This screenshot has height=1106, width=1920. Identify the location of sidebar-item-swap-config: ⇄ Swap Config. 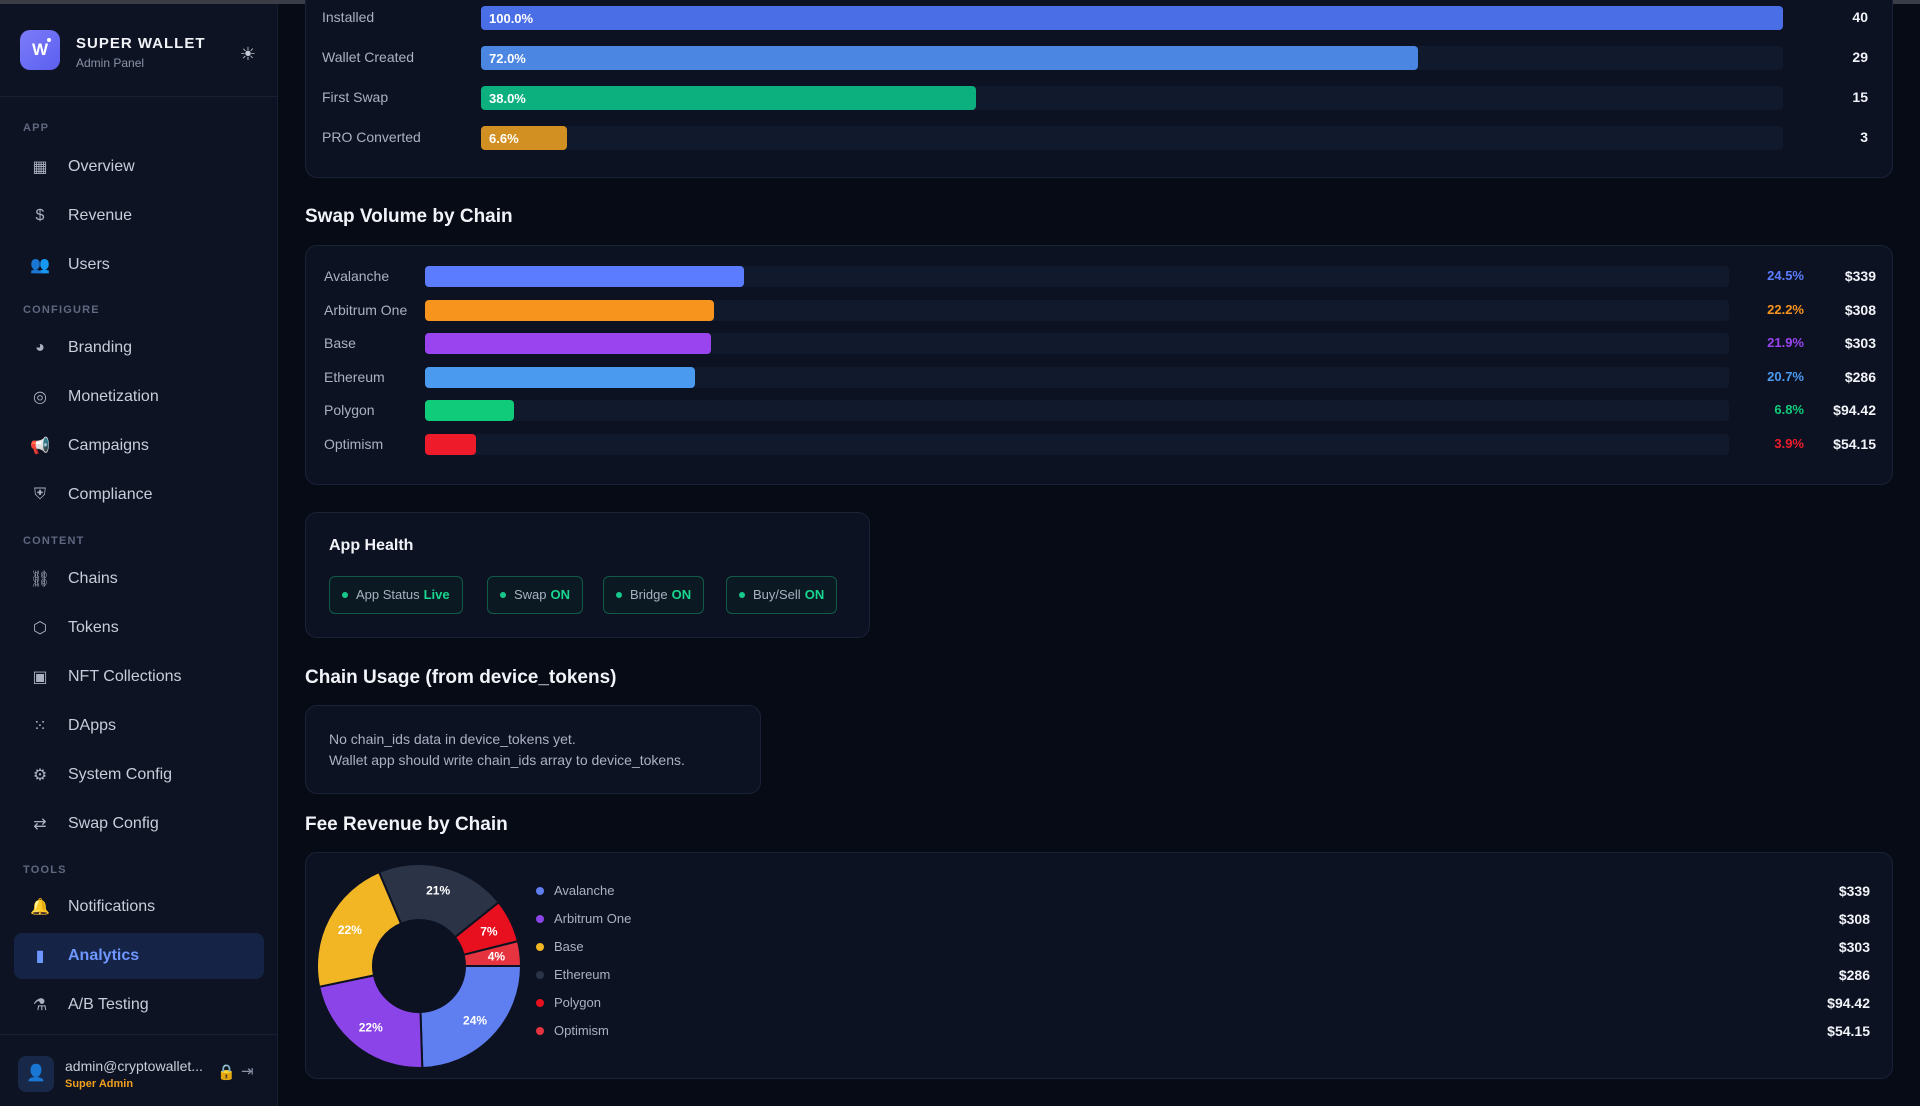
(139, 824).